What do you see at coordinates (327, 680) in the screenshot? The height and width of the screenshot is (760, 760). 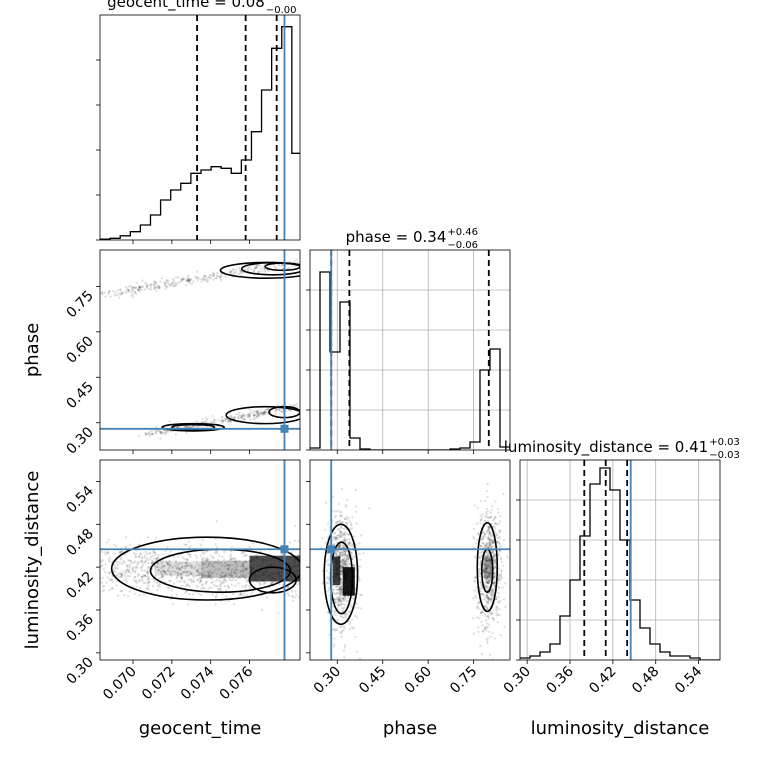 I see `x-tick-label: 0.30` at bounding box center [327, 680].